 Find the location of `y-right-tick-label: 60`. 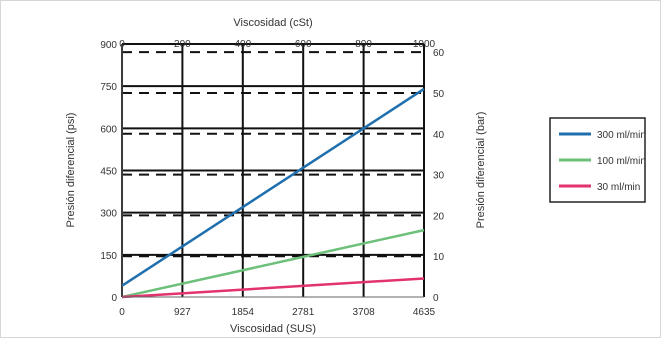

y-right-tick-label: 60 is located at coordinates (439, 53).